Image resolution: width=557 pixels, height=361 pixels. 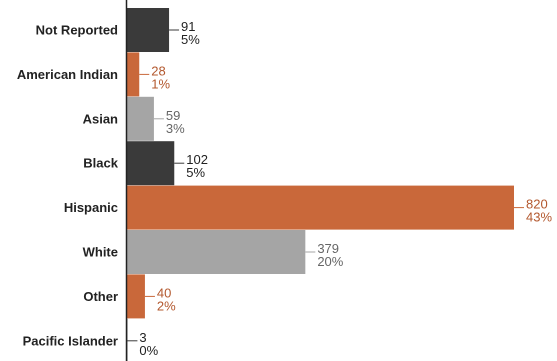 What do you see at coordinates (100, 163) in the screenshot?
I see `category-label: Black` at bounding box center [100, 163].